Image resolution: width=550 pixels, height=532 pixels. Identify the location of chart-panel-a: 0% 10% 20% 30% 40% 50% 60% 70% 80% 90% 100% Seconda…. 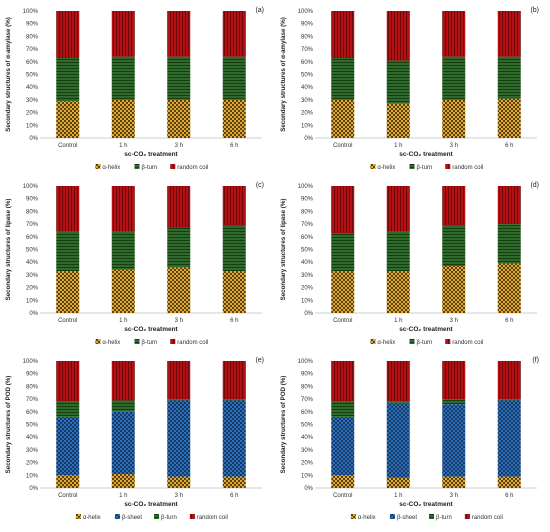
(134, 89).